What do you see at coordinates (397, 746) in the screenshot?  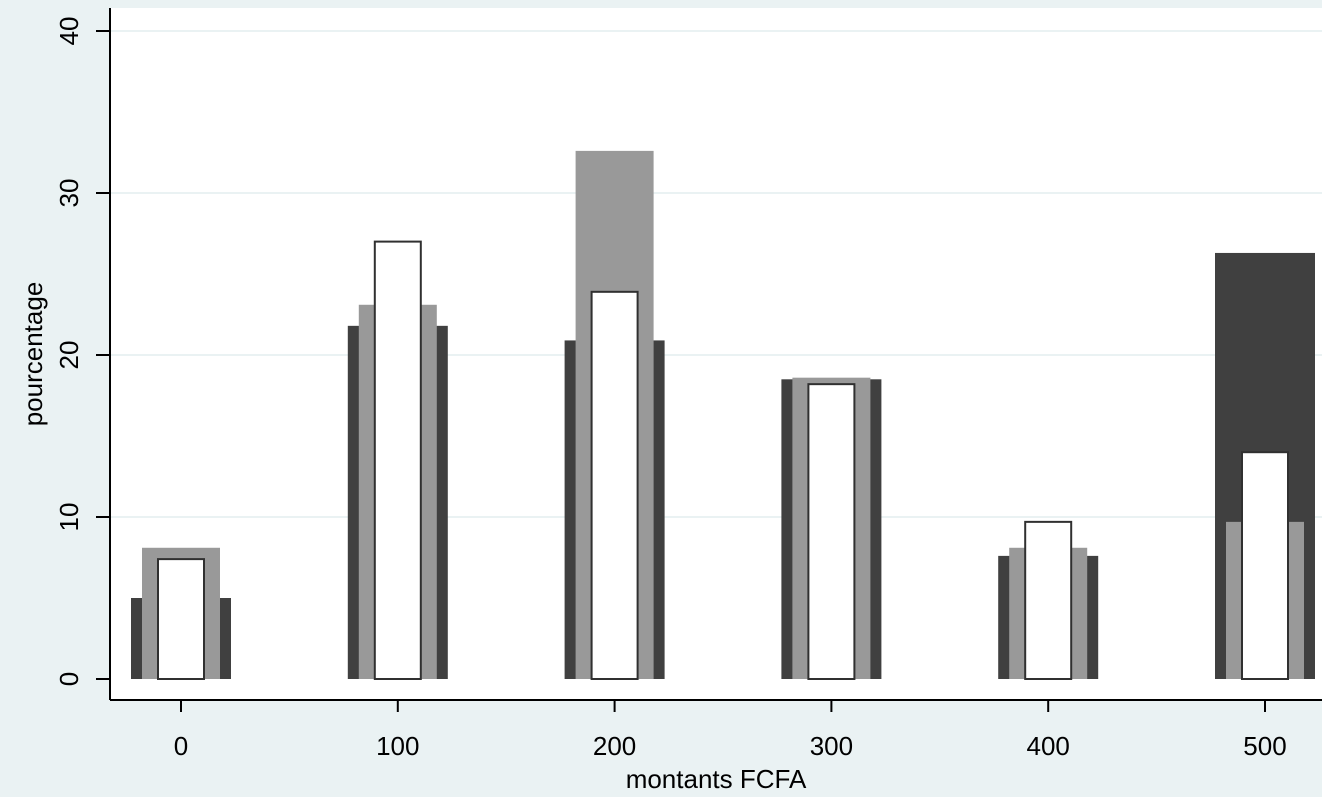 I see `x-tick-label: 100` at bounding box center [397, 746].